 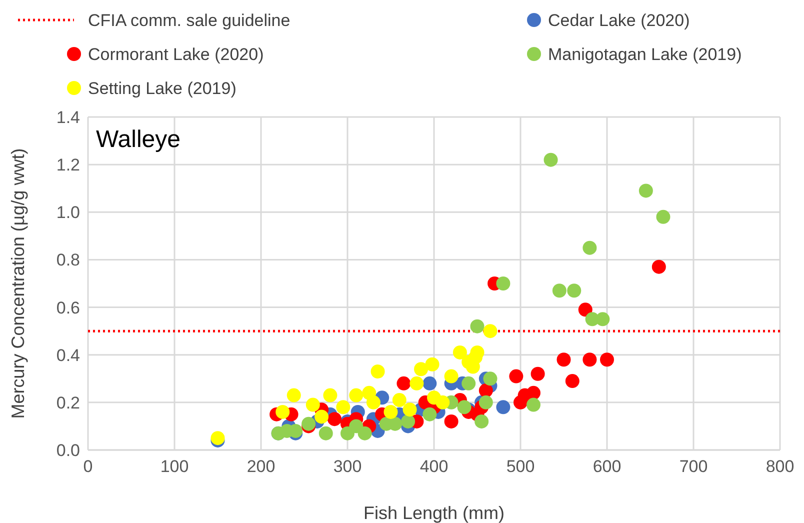 What do you see at coordinates (347, 466) in the screenshot?
I see `x-tick-label: 300` at bounding box center [347, 466].